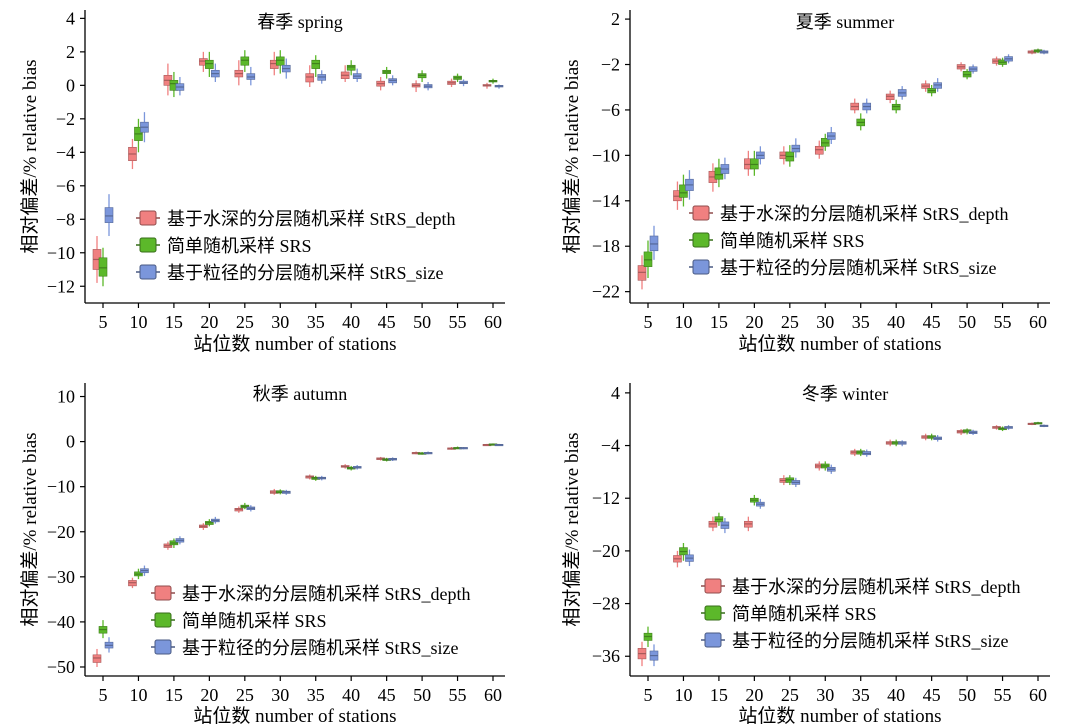 This screenshot has width=1075, height=727. What do you see at coordinates (606, 551) in the screenshot?
I see `y-tick-label: −20` at bounding box center [606, 551].